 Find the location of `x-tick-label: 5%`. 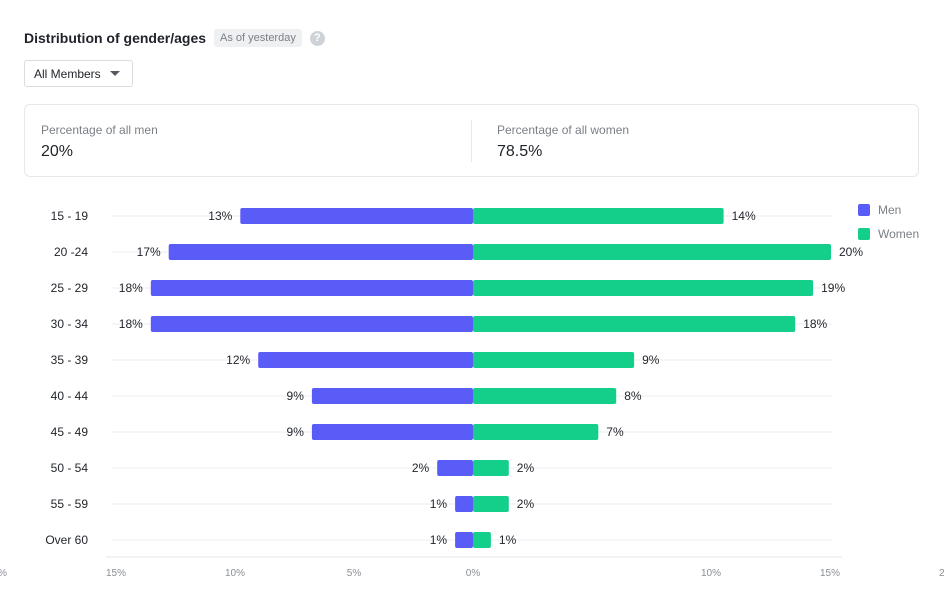

x-tick-label: 5% is located at coordinates (354, 573).